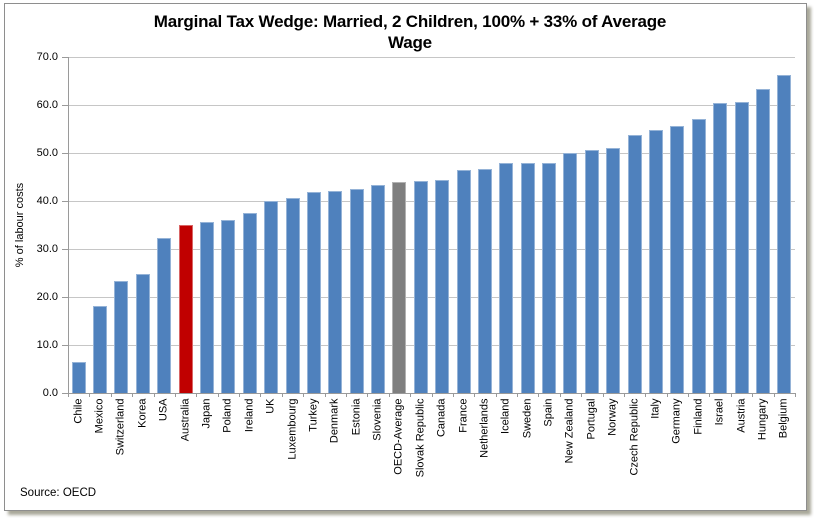  Describe the element at coordinates (527, 277) in the screenshot. I see `bar-sweden` at that location.